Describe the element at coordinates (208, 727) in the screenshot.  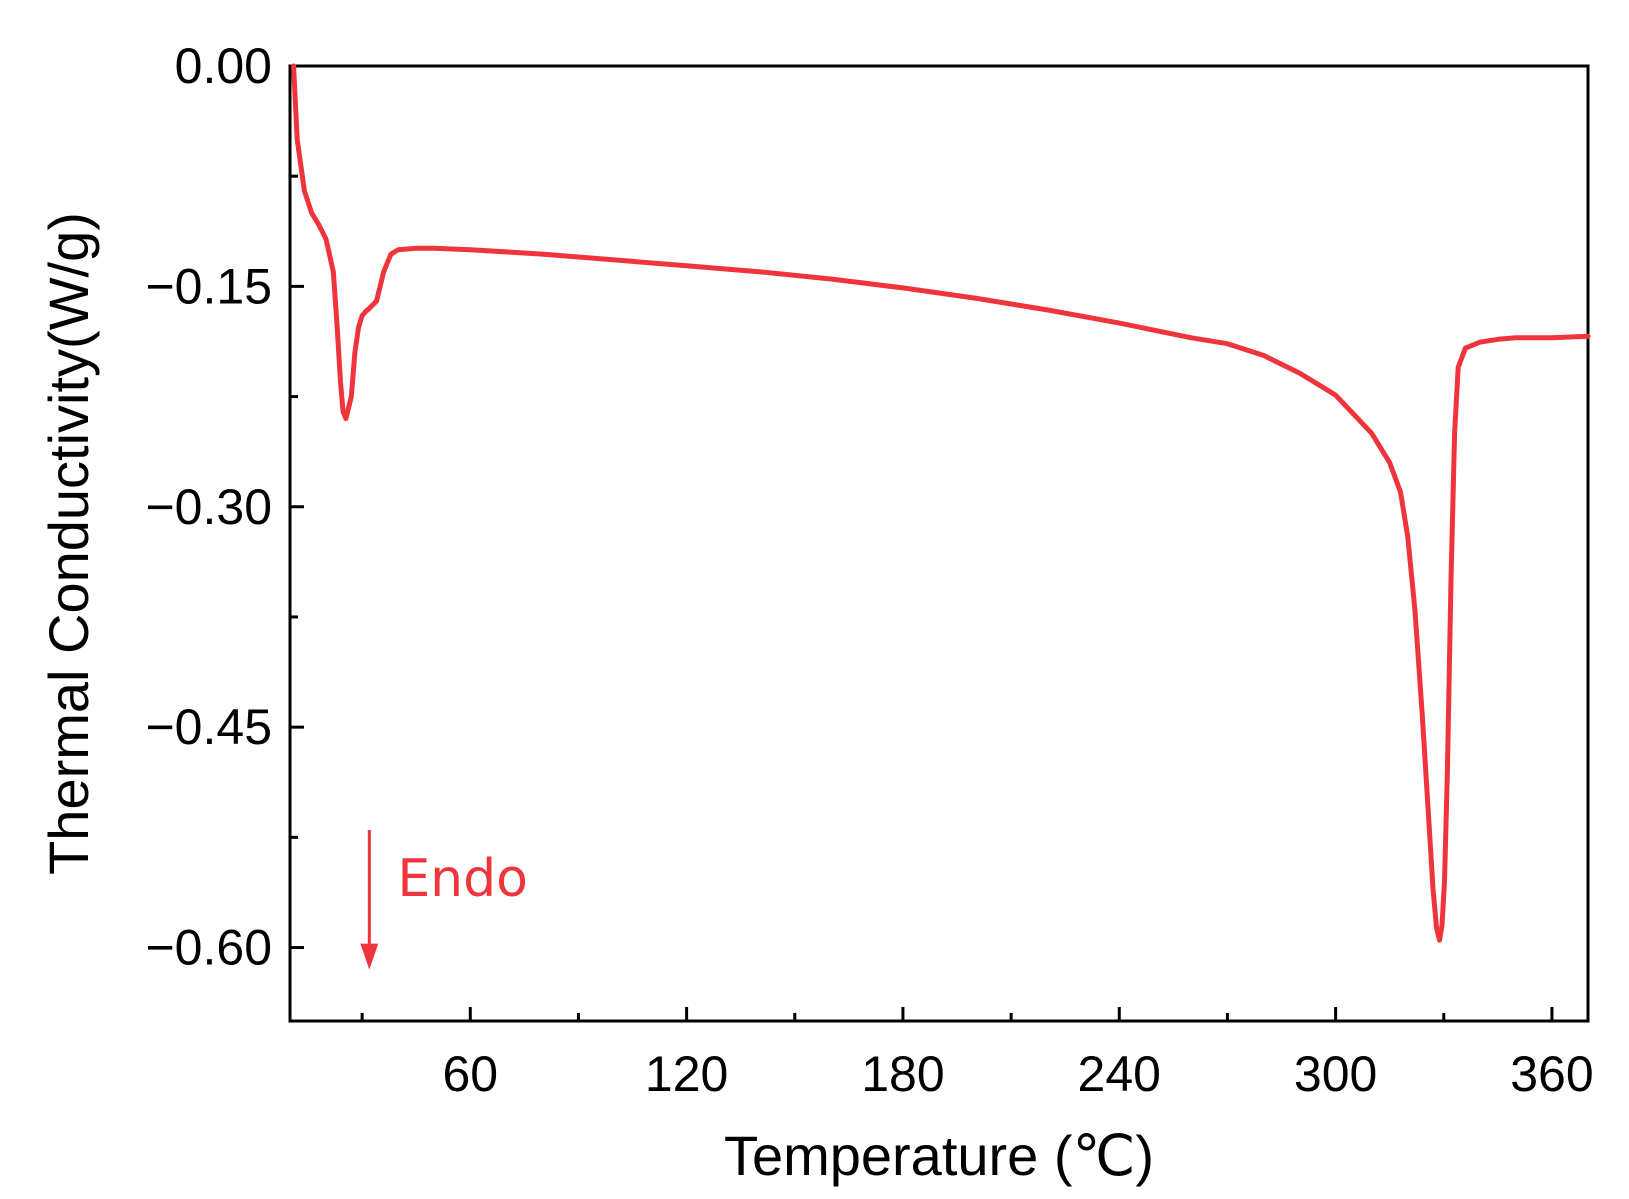
I see `y-tick-label: −0.45` at that location.